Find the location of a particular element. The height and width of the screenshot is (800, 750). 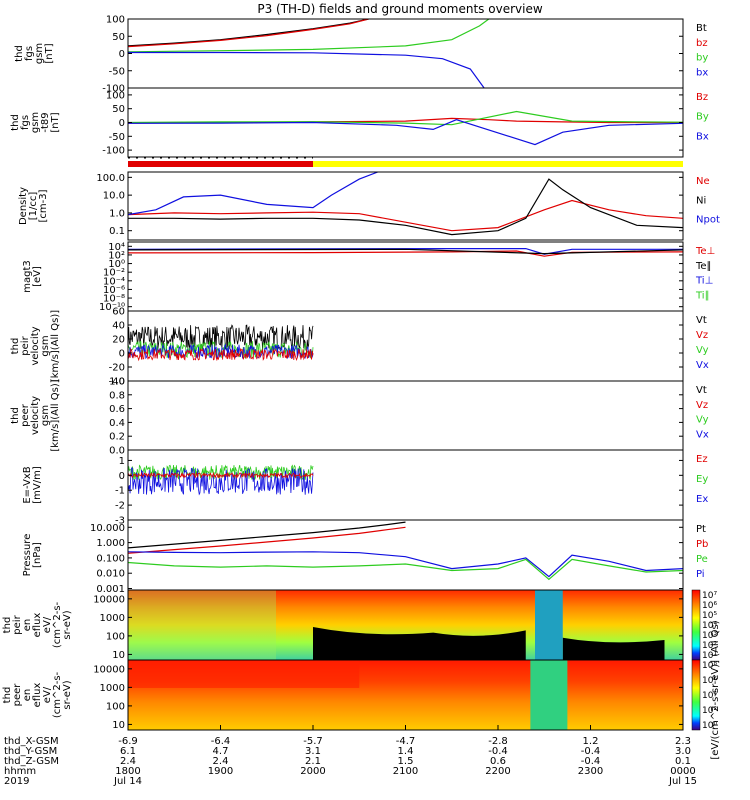

status-bar-yellow is located at coordinates (498, 164).